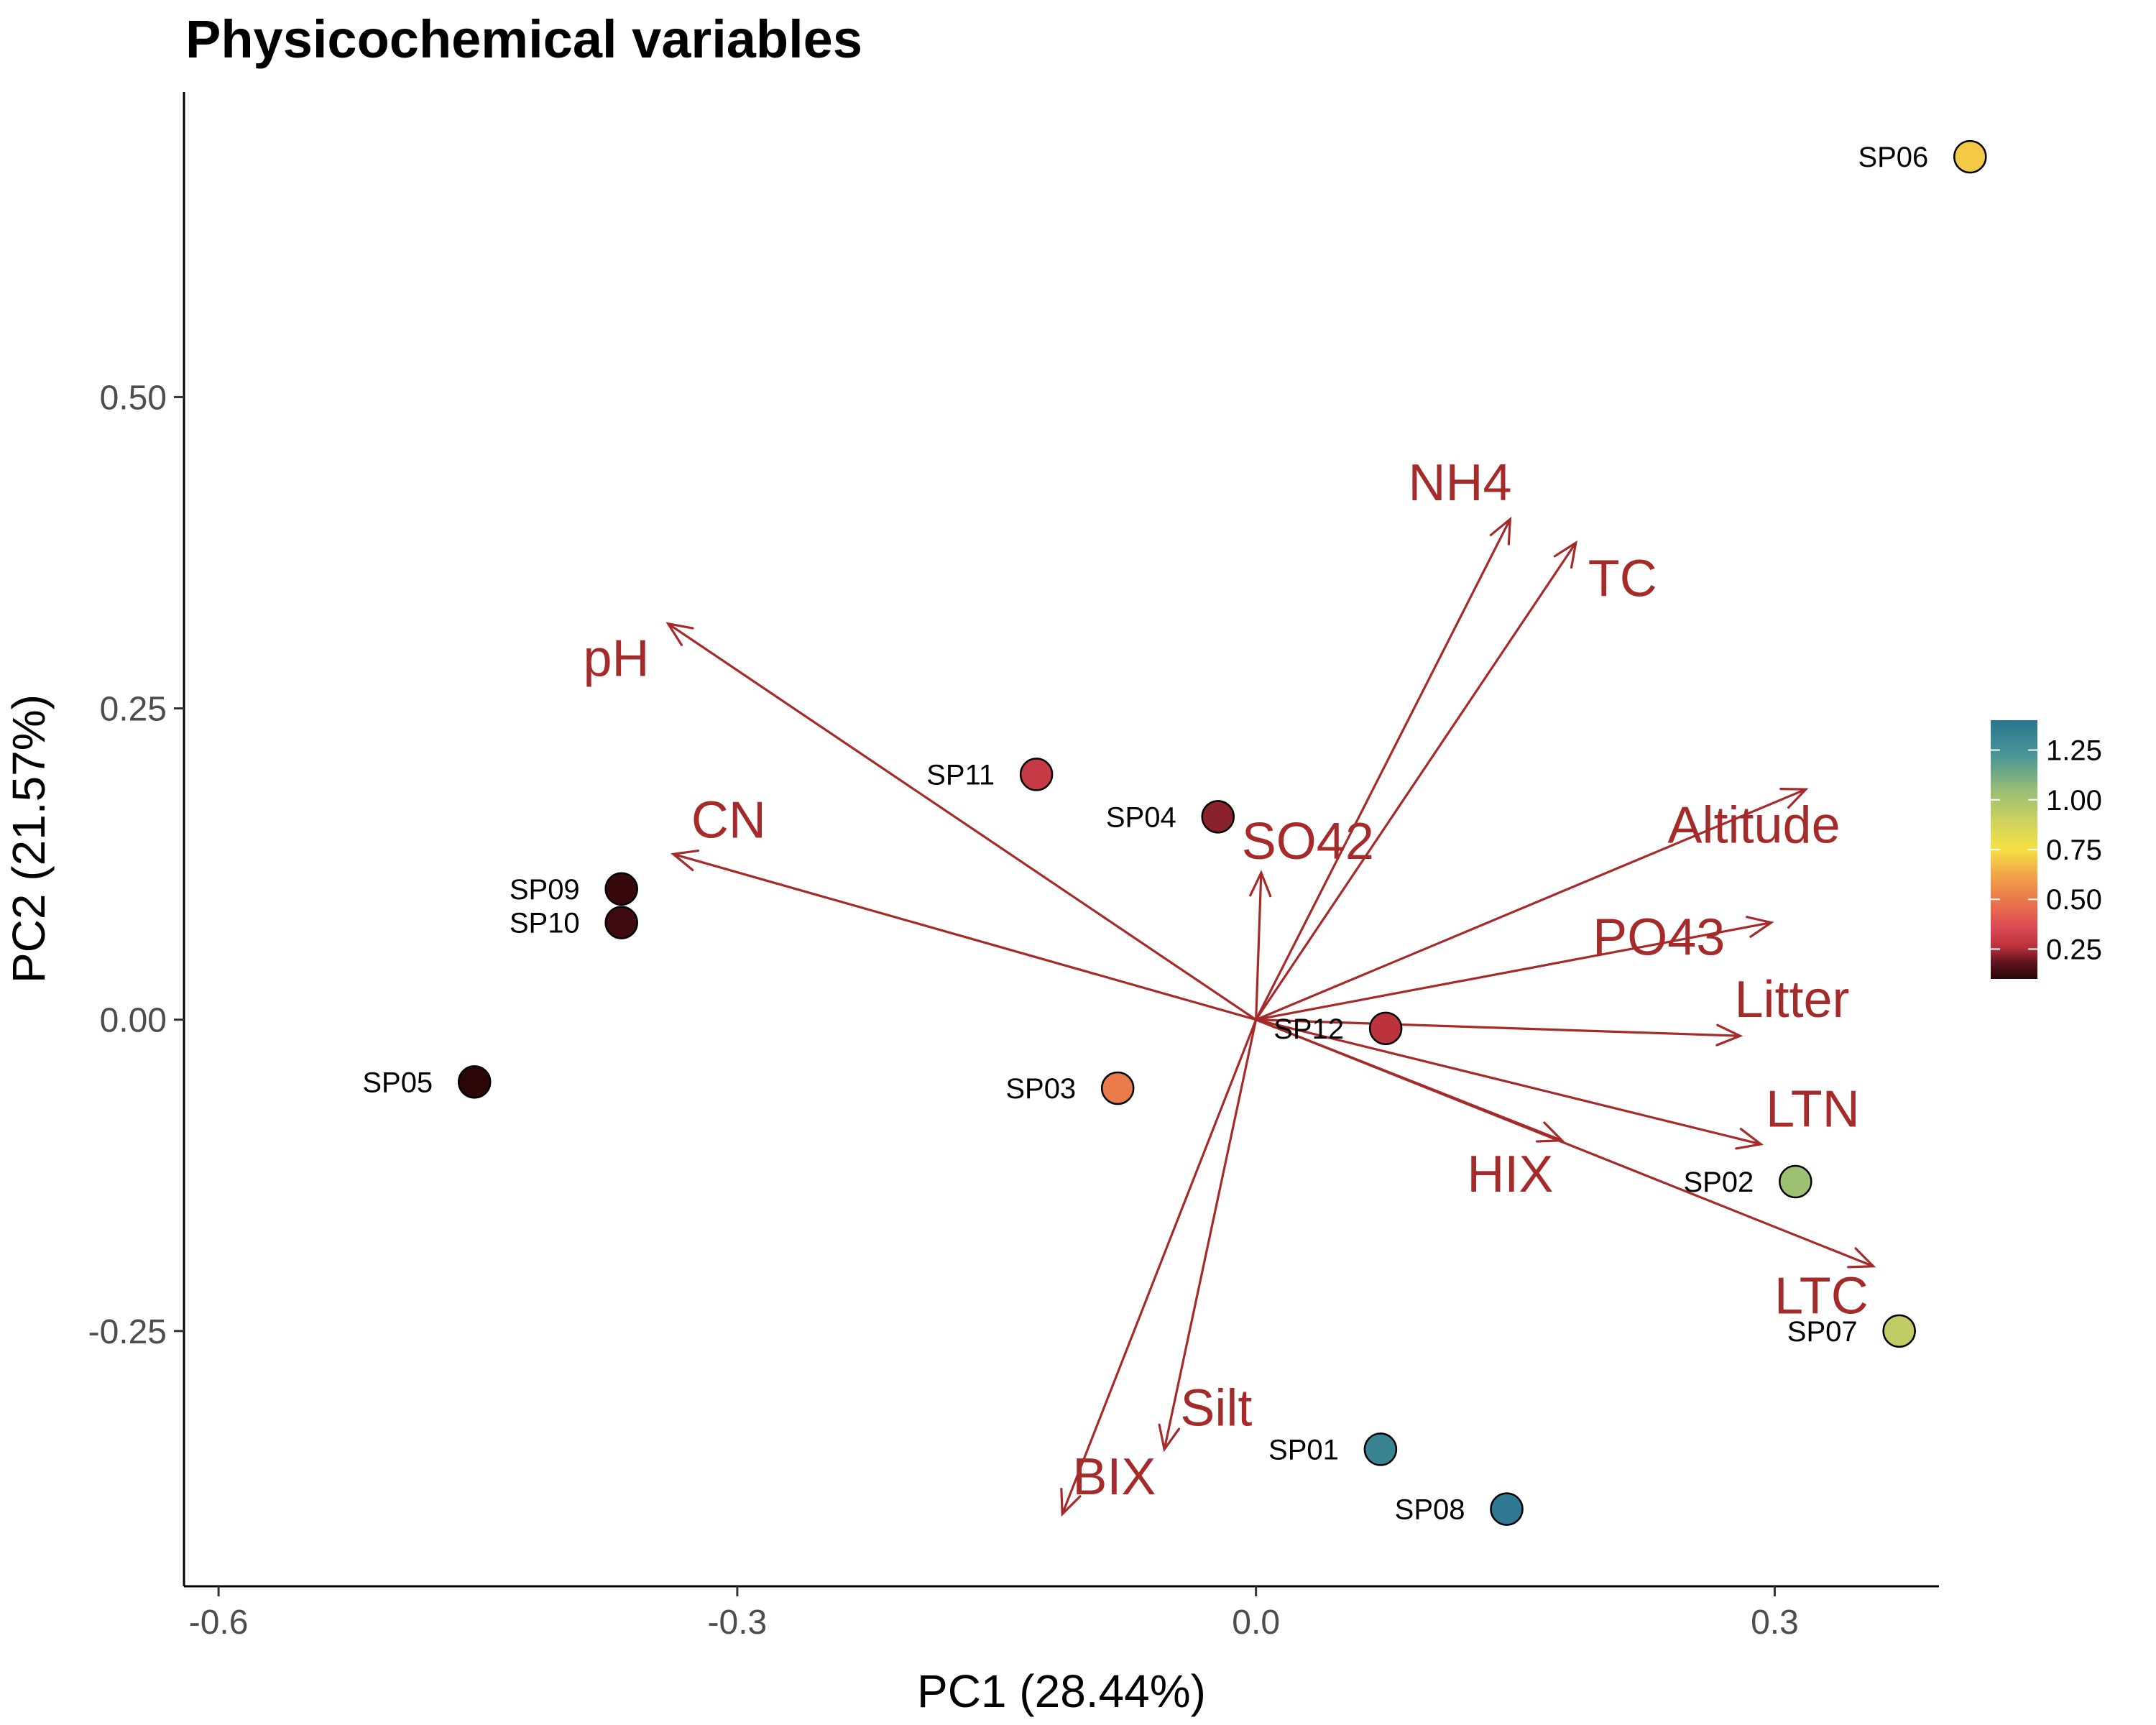 This screenshot has height=1725, width=2156. I want to click on vector-label: Litter, so click(1791, 1000).